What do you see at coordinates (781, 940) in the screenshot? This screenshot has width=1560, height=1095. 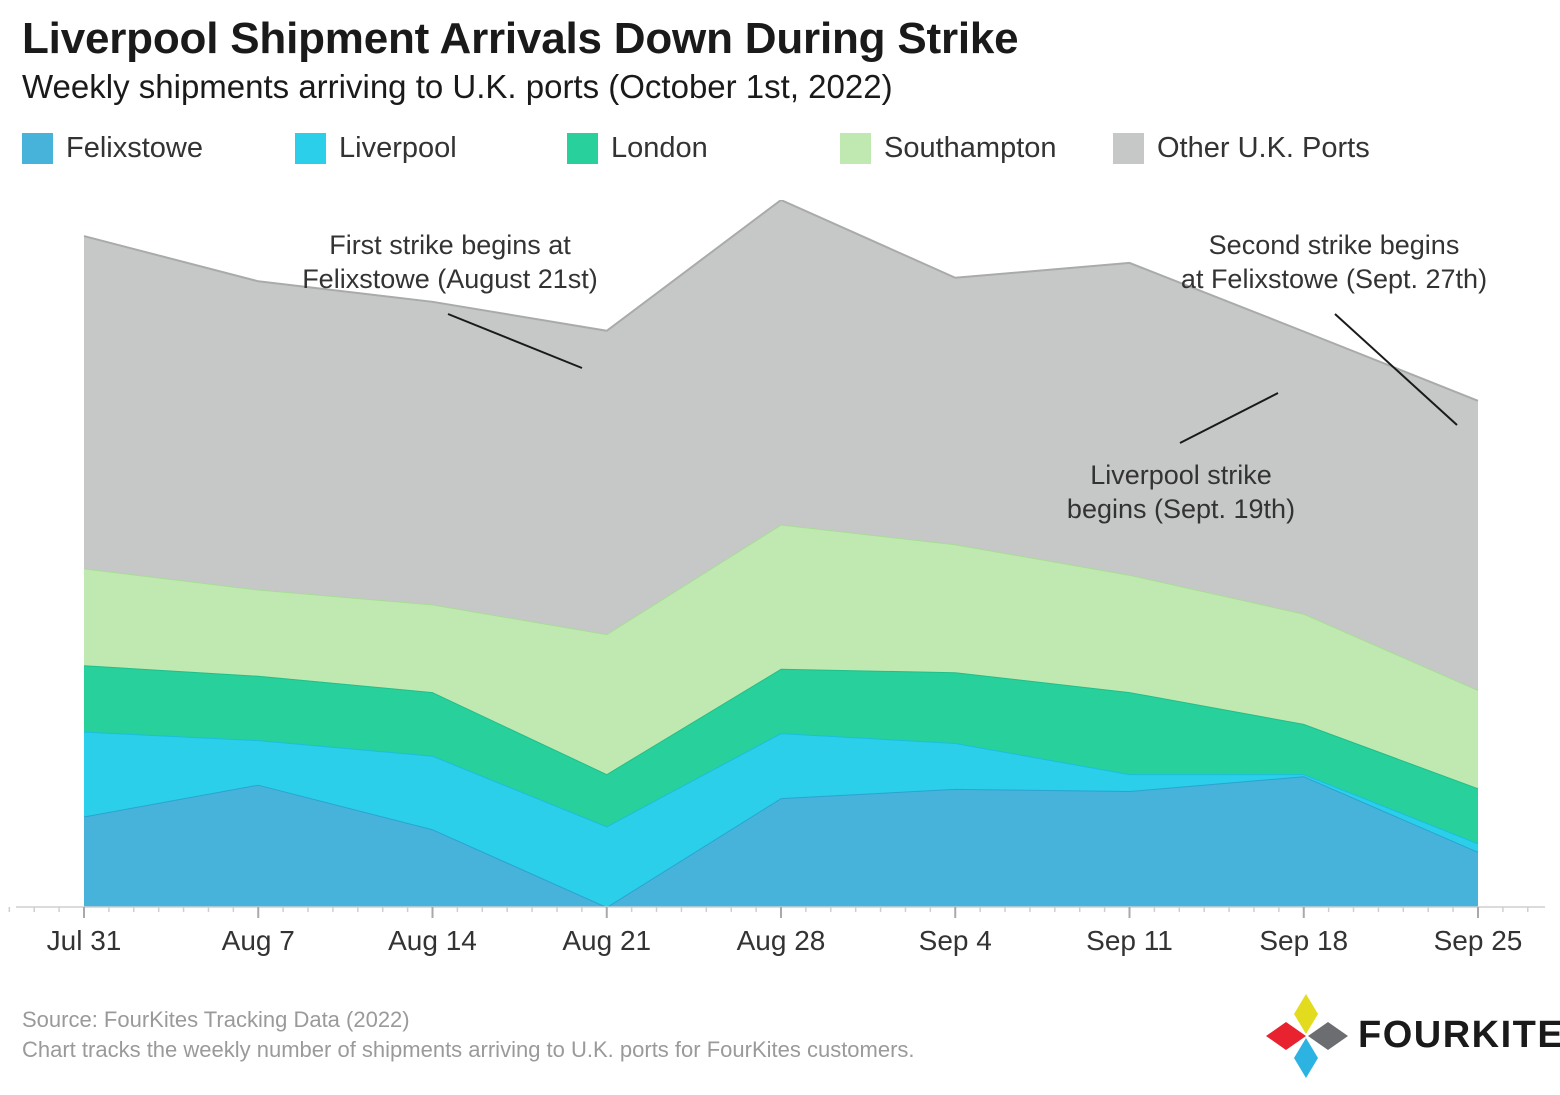 I see `x-tick-label: Aug 28` at bounding box center [781, 940].